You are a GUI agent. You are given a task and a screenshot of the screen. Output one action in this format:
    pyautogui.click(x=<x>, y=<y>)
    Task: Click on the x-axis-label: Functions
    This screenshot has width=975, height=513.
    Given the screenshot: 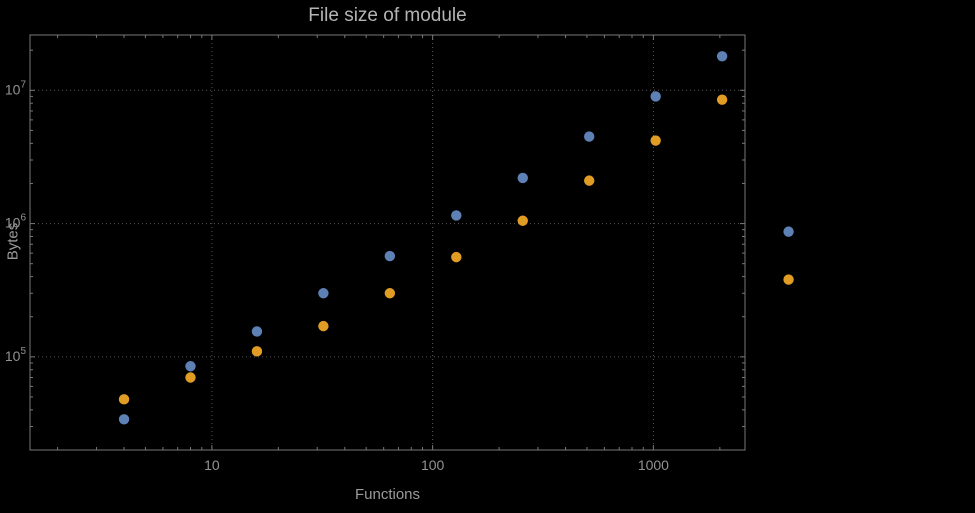 What is the action you would take?
    pyautogui.click(x=387, y=494)
    